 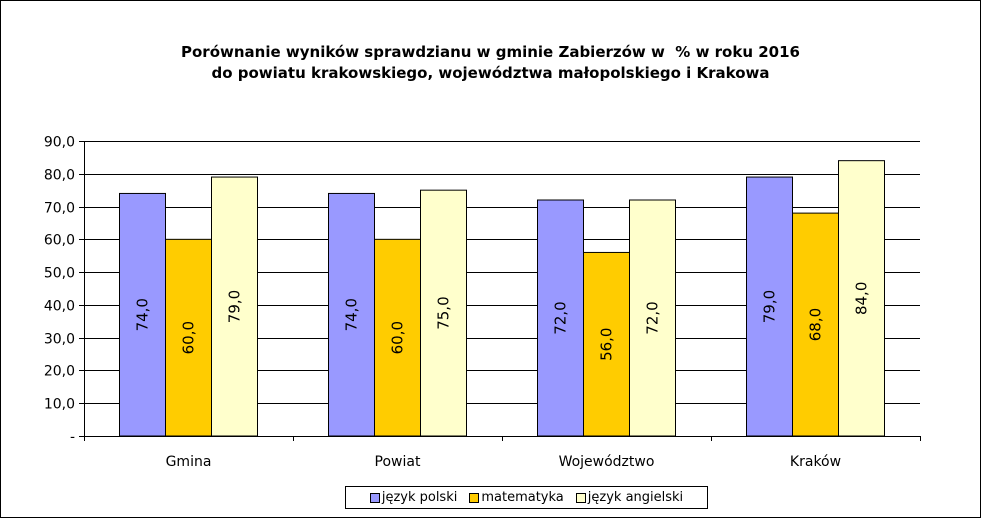 What do you see at coordinates (59, 372) in the screenshot?
I see `y-tick-label: 20,0` at bounding box center [59, 372].